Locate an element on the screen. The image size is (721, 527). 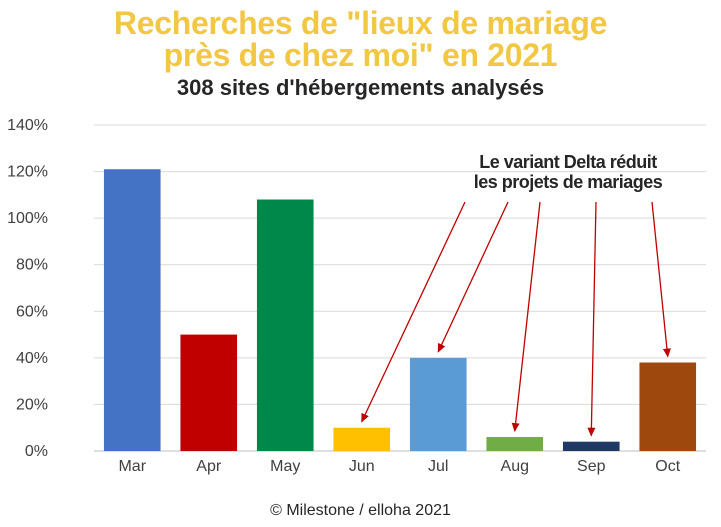
x-tick-label: May is located at coordinates (285, 466).